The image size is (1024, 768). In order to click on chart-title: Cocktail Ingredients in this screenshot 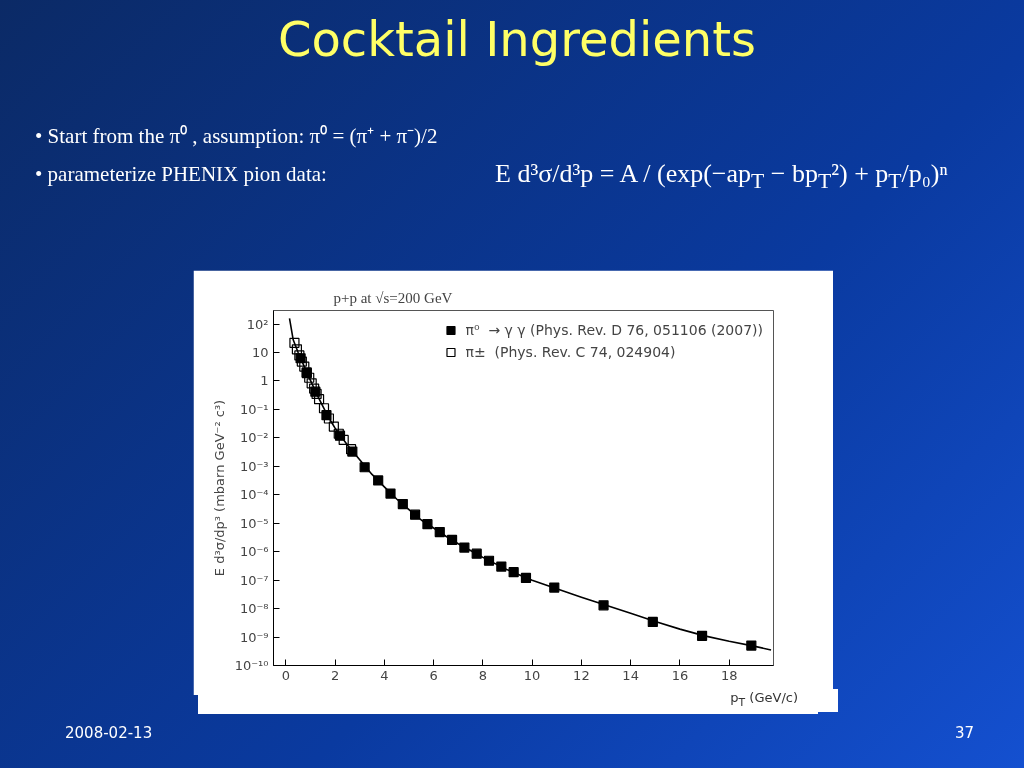, I will do `click(517, 39)`.